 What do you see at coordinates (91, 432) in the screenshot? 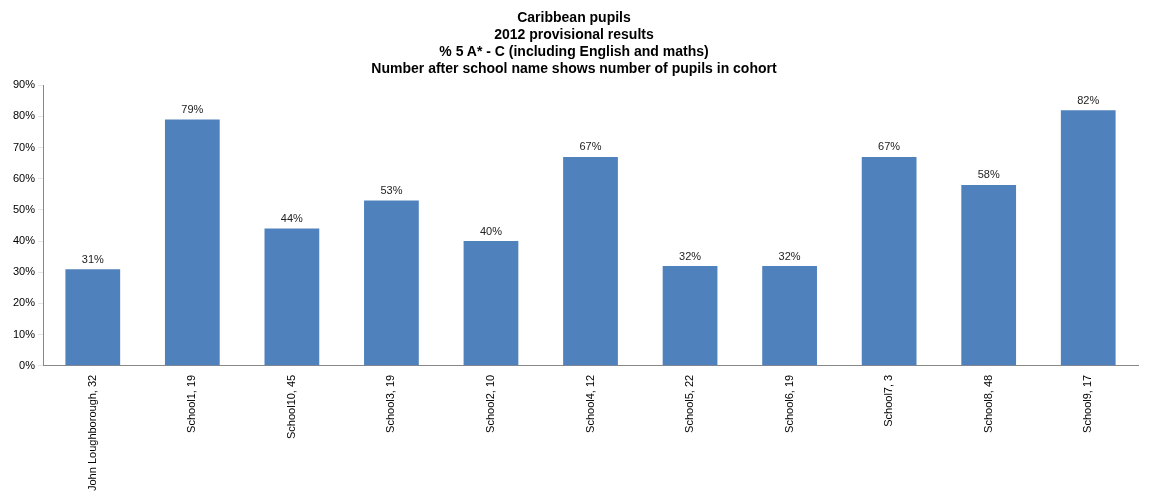
I see `x-tick-label: John Loughborough, 32` at bounding box center [91, 432].